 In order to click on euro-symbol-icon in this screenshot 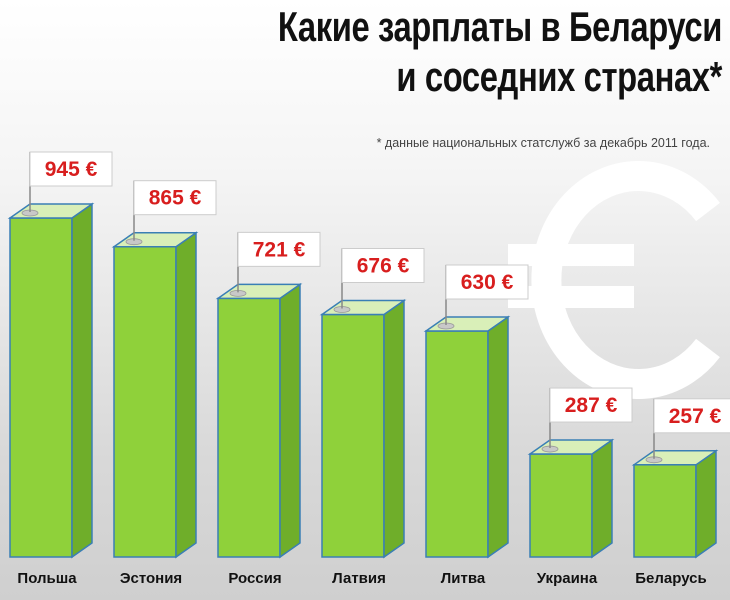, I will do `click(614, 280)`.